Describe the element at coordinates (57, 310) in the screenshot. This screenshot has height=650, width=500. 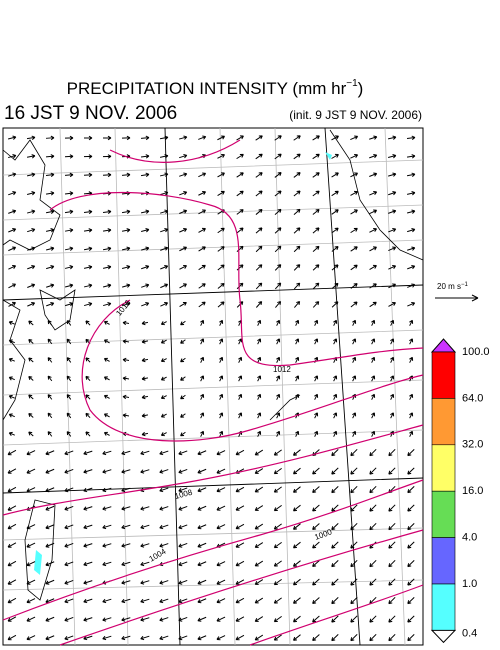
I see `coast-kyushu` at that location.